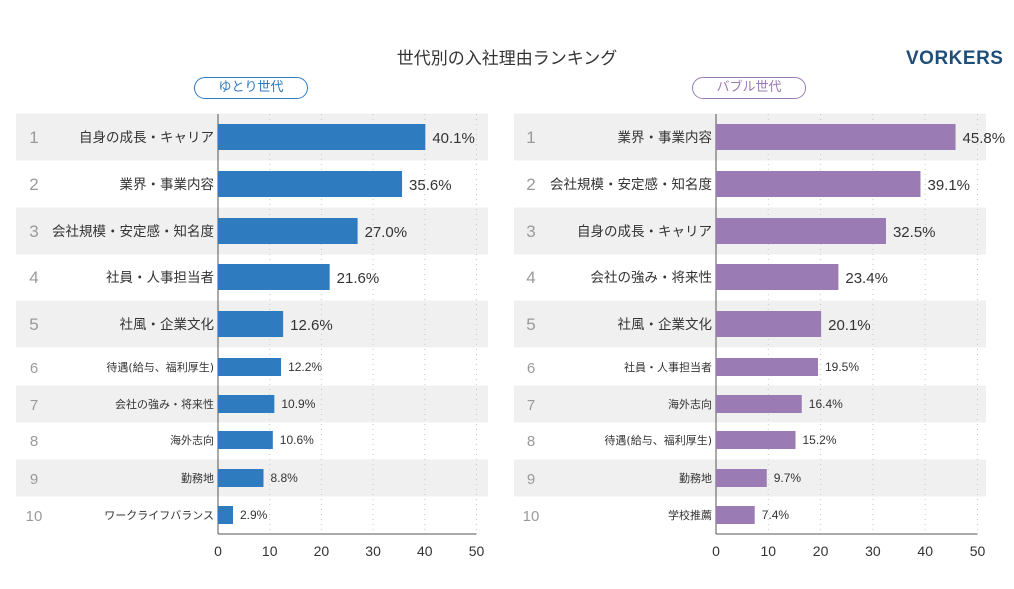 This screenshot has width=1014, height=589. What do you see at coordinates (948, 185) in the screenshot?
I see `value-label: 39.1%` at bounding box center [948, 185].